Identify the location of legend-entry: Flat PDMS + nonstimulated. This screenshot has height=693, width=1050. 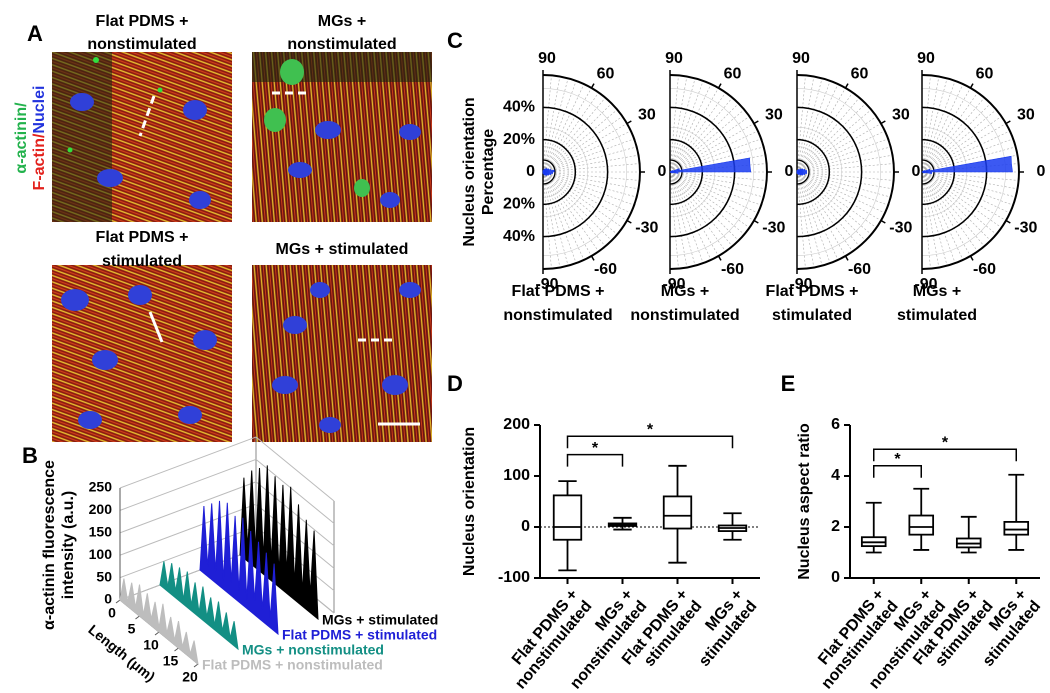
(292, 665).